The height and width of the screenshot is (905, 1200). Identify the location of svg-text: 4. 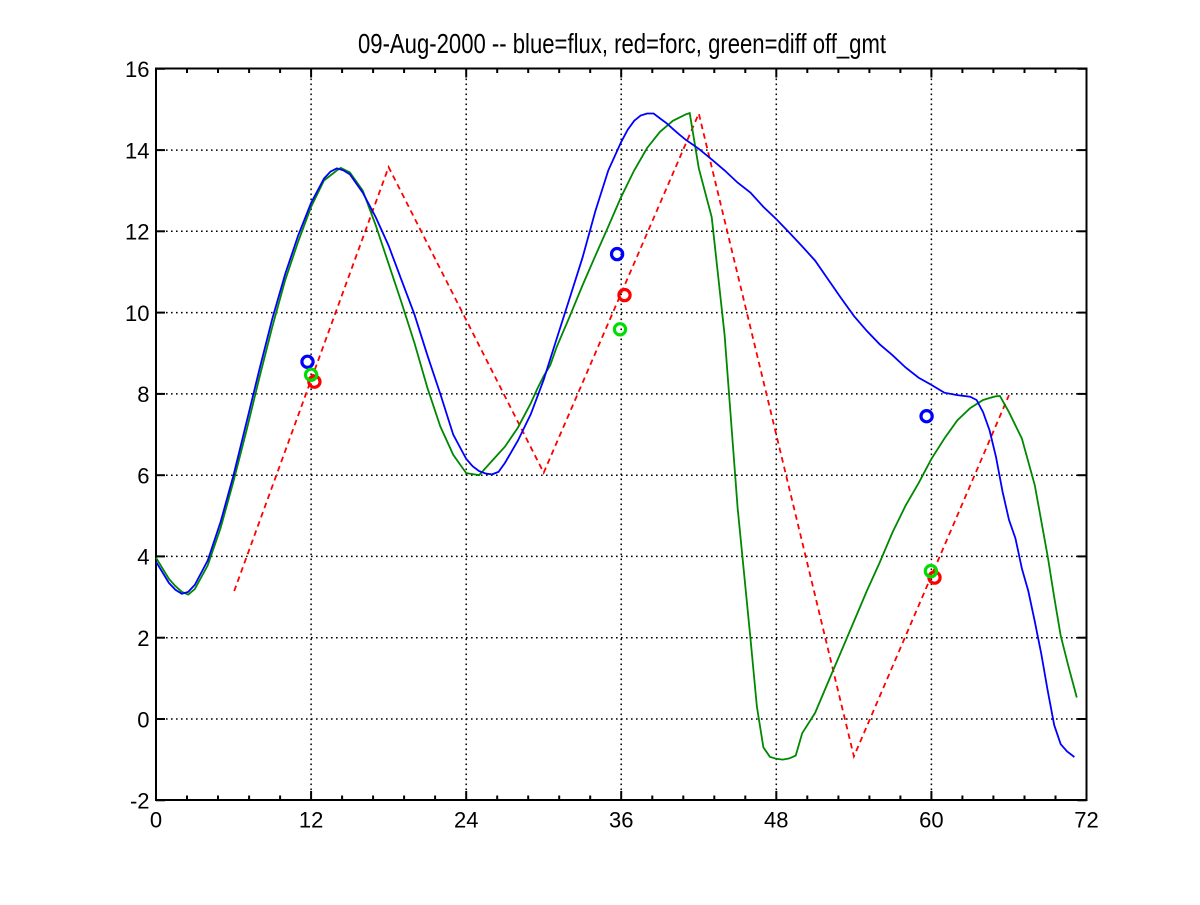
(143, 557).